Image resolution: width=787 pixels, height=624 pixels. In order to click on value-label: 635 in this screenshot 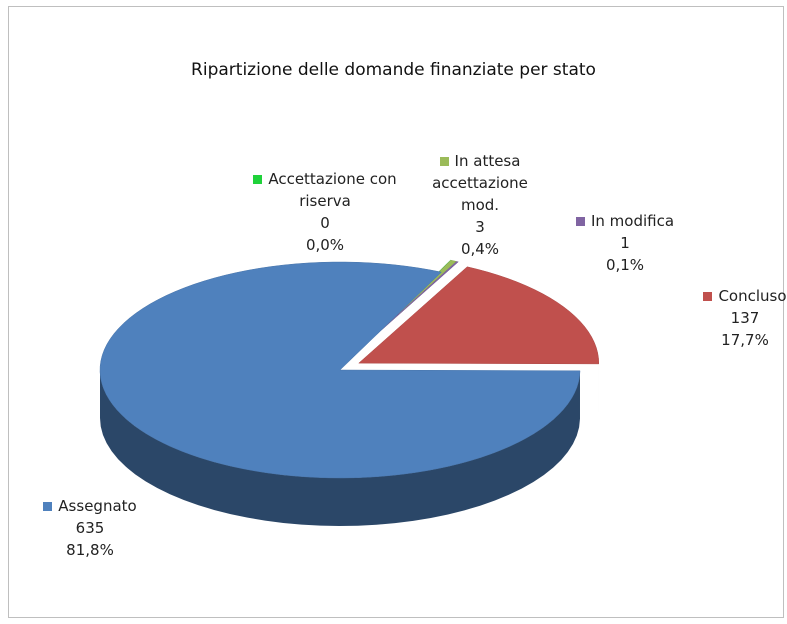, I will do `click(90, 528)`.